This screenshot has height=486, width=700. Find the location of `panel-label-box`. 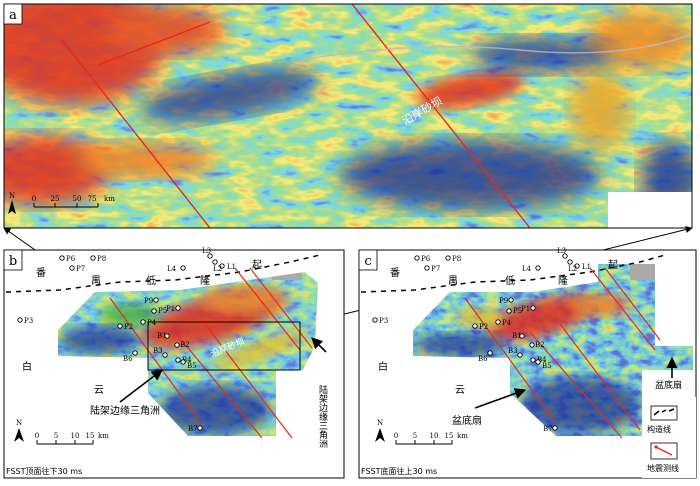

panel-label-box is located at coordinates (368, 260).